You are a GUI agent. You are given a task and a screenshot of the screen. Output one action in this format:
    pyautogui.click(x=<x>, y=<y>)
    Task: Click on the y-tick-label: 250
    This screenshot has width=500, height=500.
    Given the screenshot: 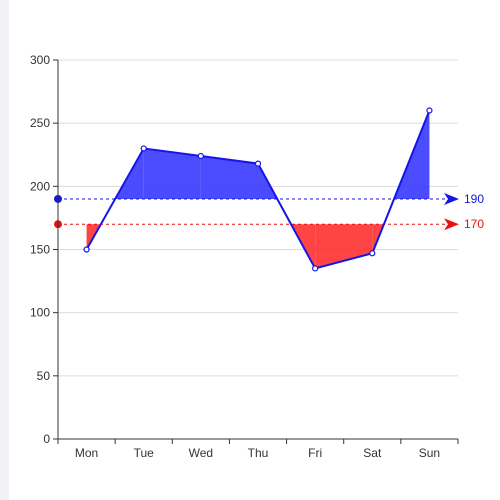 What is the action you would take?
    pyautogui.click(x=40, y=123)
    